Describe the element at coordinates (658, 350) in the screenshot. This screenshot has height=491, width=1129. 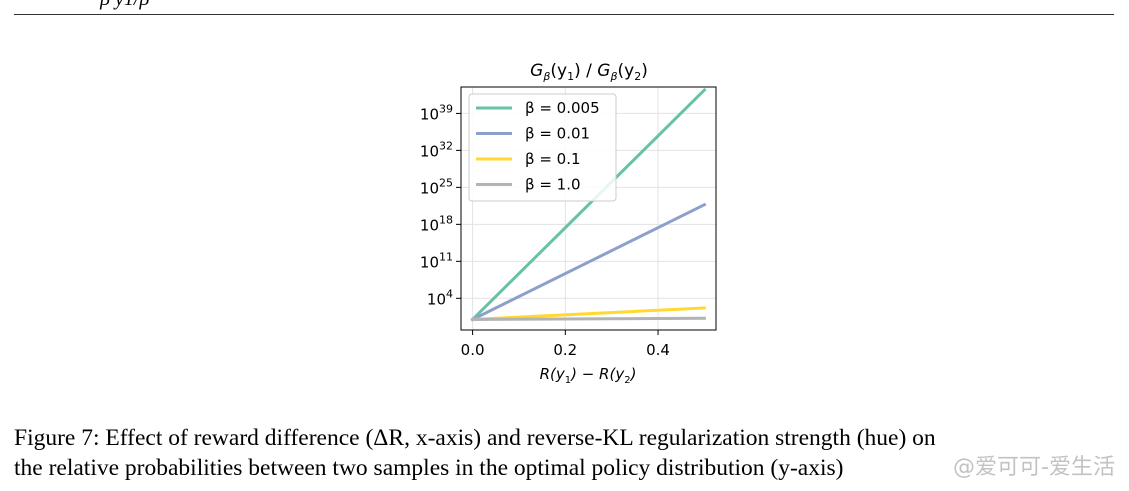
I see `x-tick-label: 0.4` at that location.